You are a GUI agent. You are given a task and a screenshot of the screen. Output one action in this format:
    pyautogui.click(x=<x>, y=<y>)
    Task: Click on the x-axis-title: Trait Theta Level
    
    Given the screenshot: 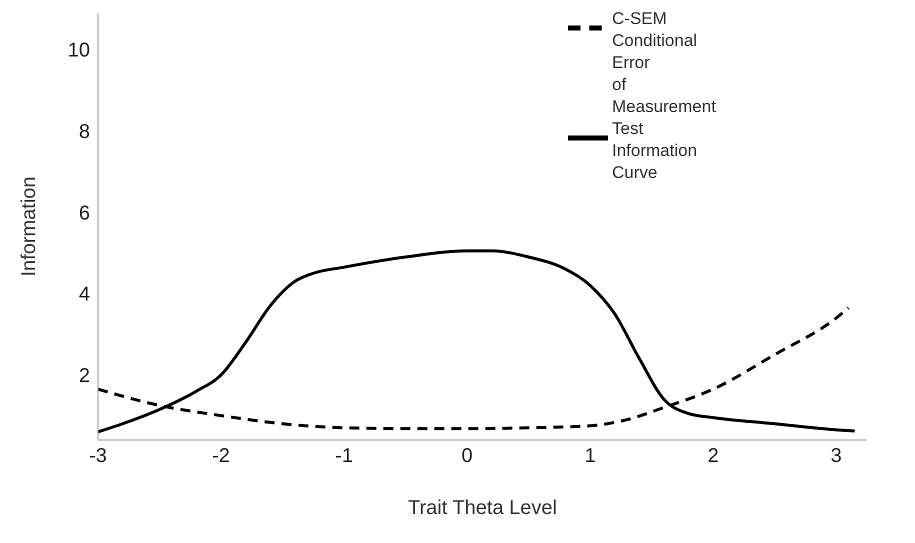 What is the action you would take?
    pyautogui.click(x=482, y=508)
    